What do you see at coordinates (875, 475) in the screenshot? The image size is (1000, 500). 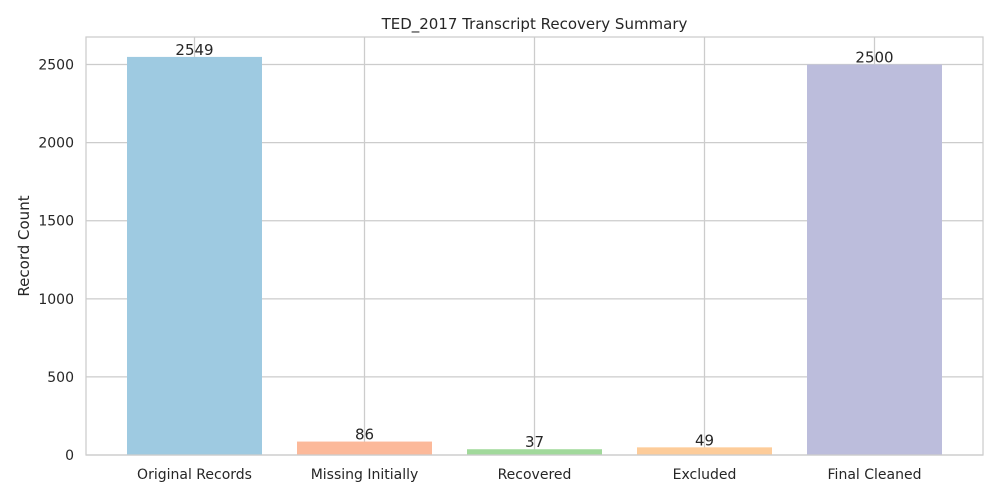 I see `x-tick-label: Final Cleaned` at bounding box center [875, 475].